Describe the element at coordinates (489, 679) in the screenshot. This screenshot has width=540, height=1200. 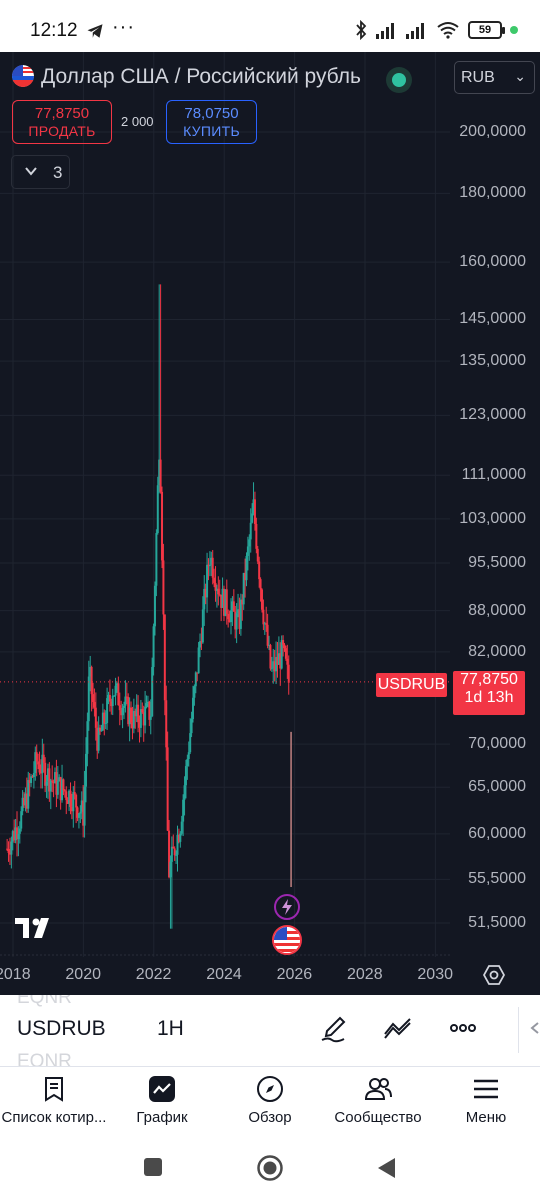
I see `last-price-value: 77,8750` at that location.